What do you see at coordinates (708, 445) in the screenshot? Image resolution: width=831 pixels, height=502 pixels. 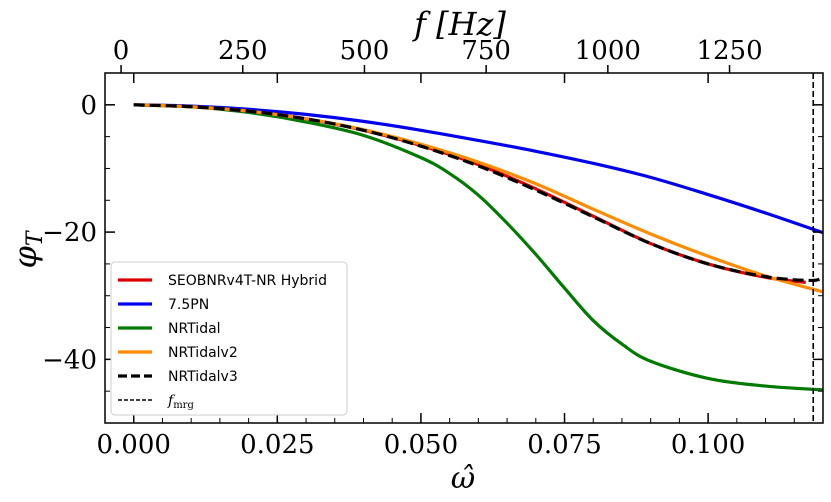 I see `x-tick-label: 0.100` at bounding box center [708, 445].